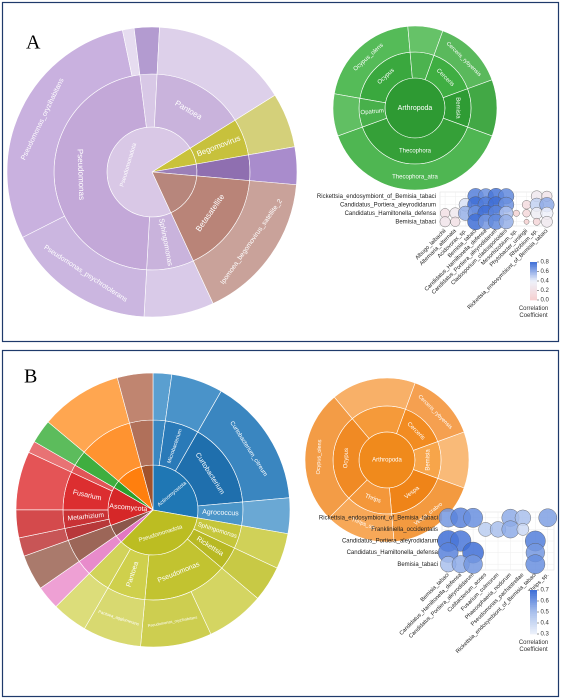 This screenshot has width=562, height=700. Describe the element at coordinates (128, 508) in the screenshot. I see `segment-label: Ascomycota` at that location.